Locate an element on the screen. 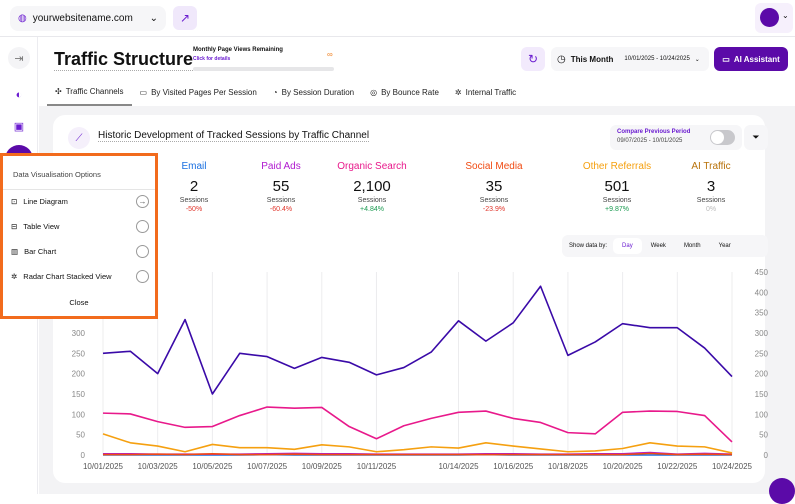  option-label: Radar Chart Stacked View is located at coordinates (67, 276).